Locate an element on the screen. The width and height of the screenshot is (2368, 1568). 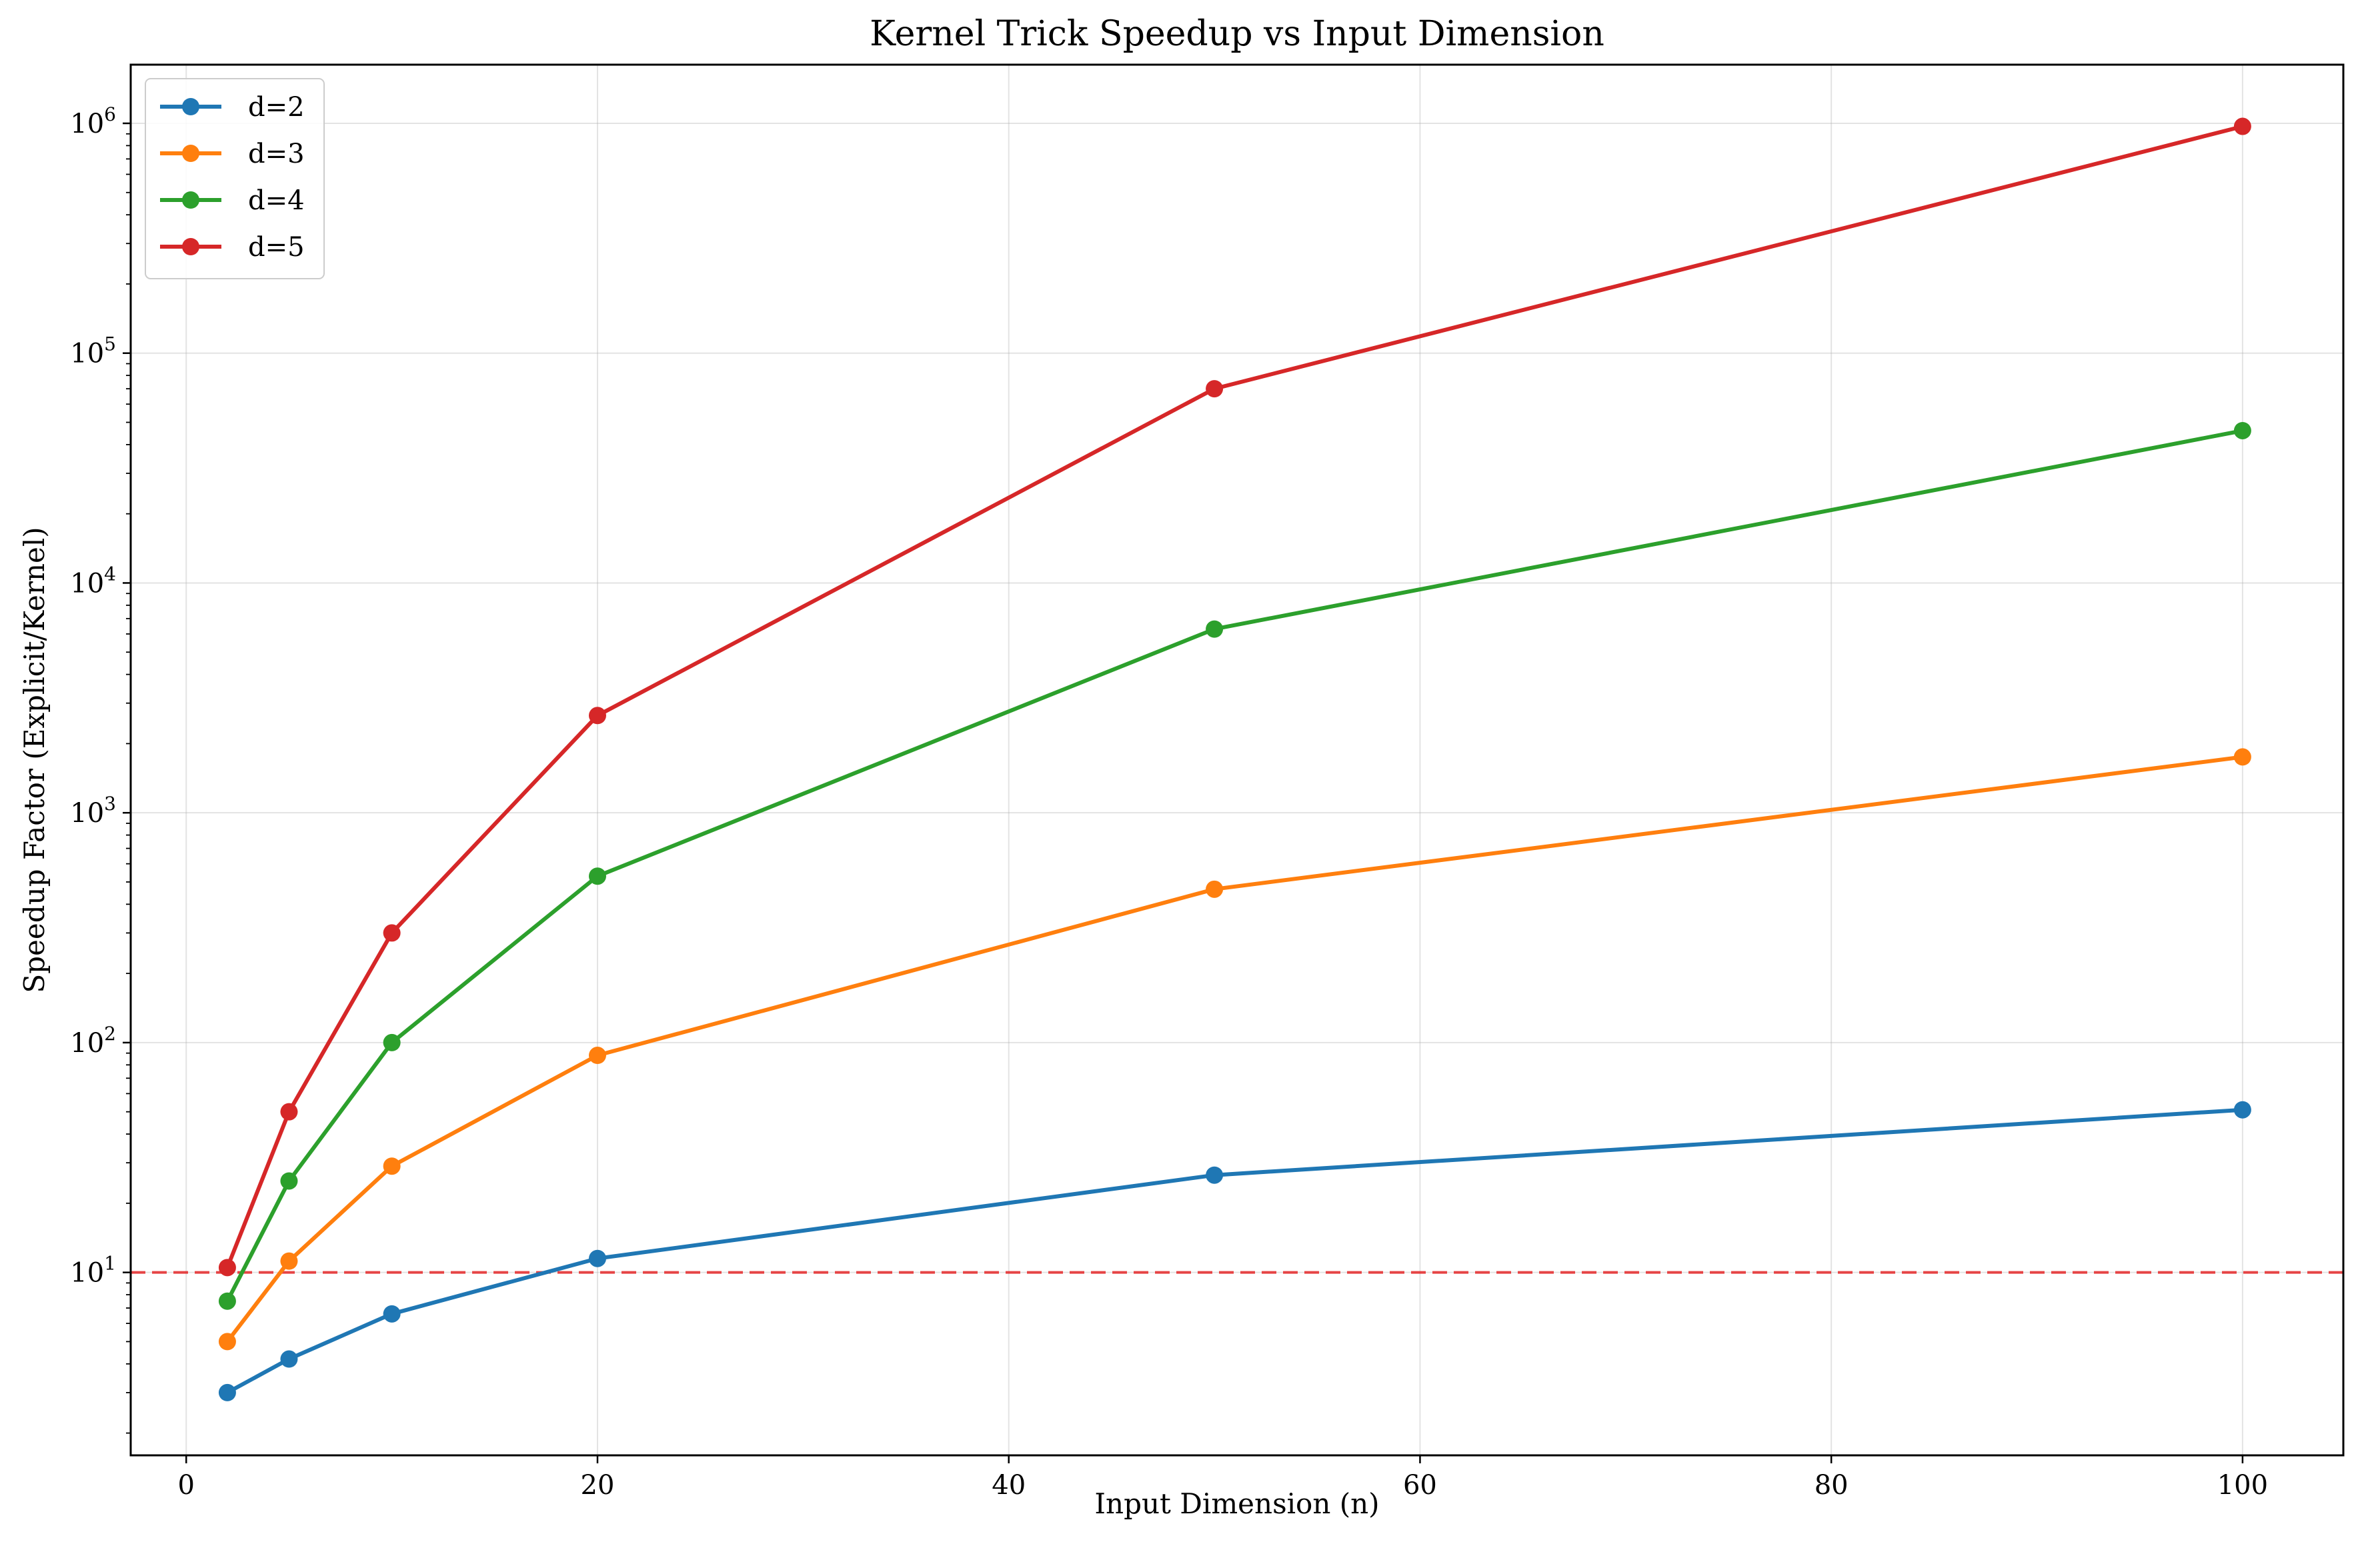
x-tick-label: 20 is located at coordinates (598, 1485).